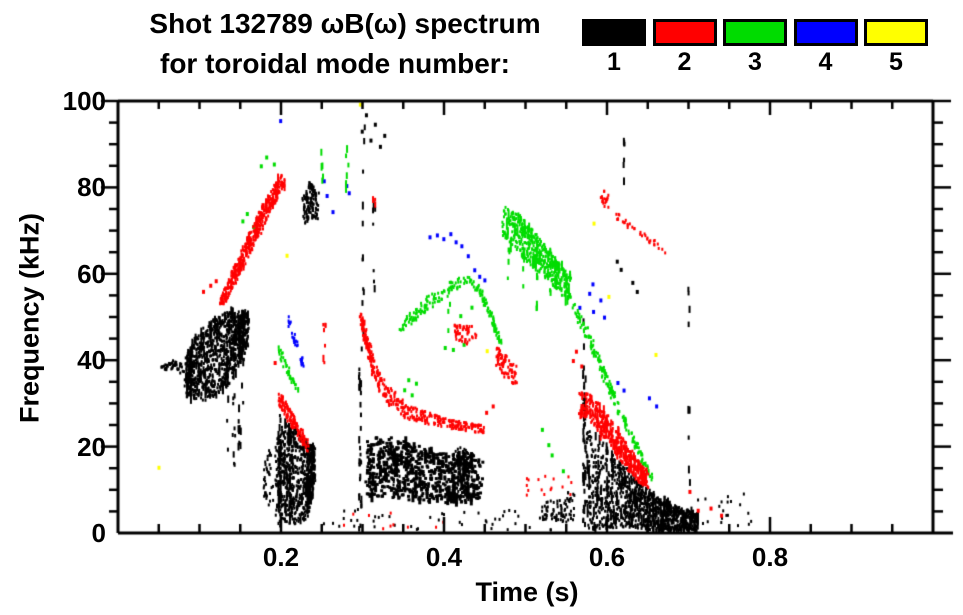 This screenshot has width=963, height=615. I want to click on x-tick-label-0.8: 0.8, so click(770, 557).